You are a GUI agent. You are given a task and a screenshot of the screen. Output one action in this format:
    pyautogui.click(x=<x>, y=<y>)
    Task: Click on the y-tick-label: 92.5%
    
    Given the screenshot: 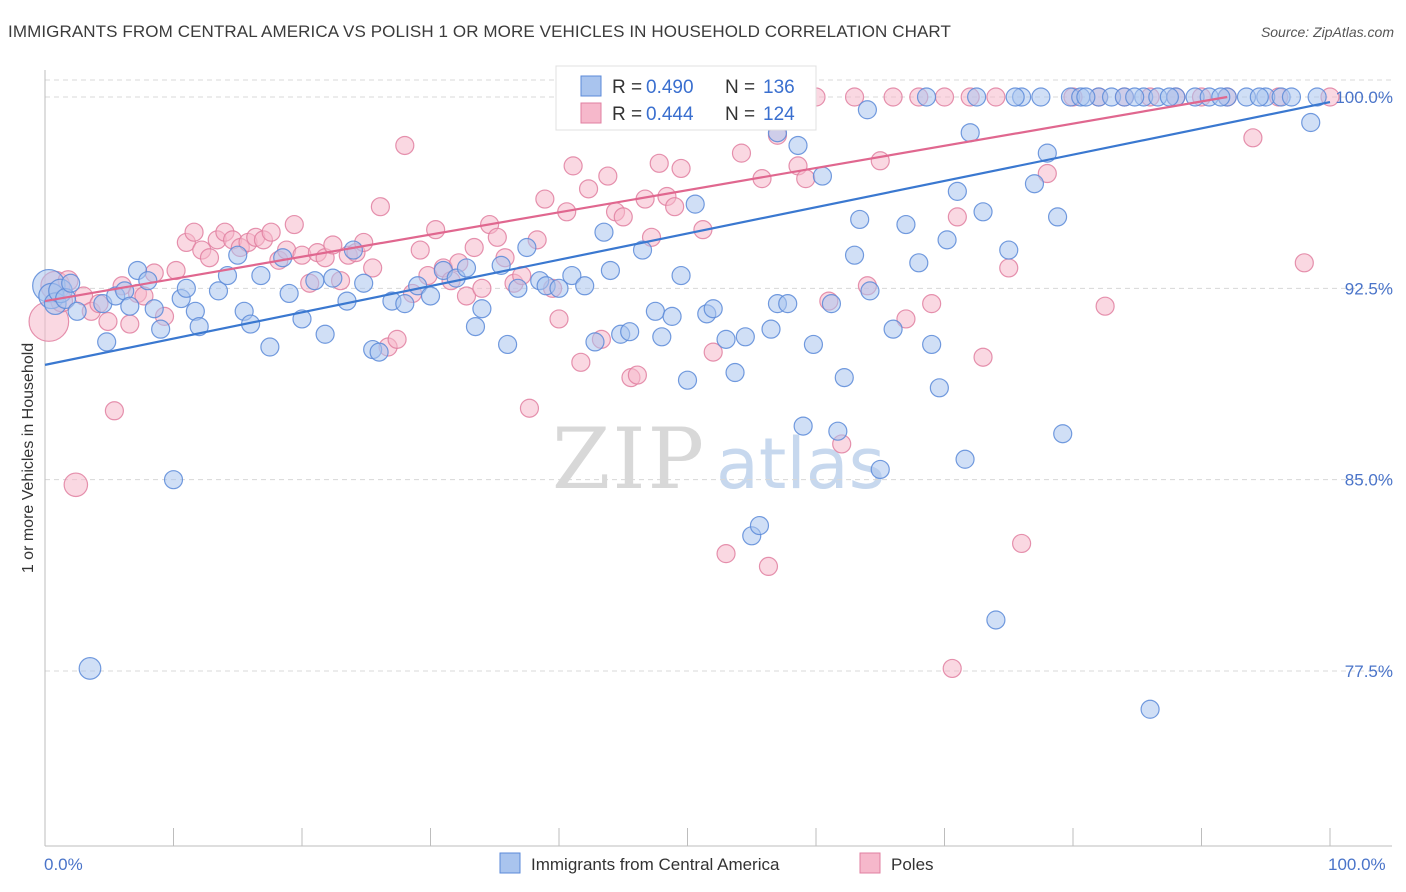 What is the action you would take?
    pyautogui.click(x=1369, y=288)
    